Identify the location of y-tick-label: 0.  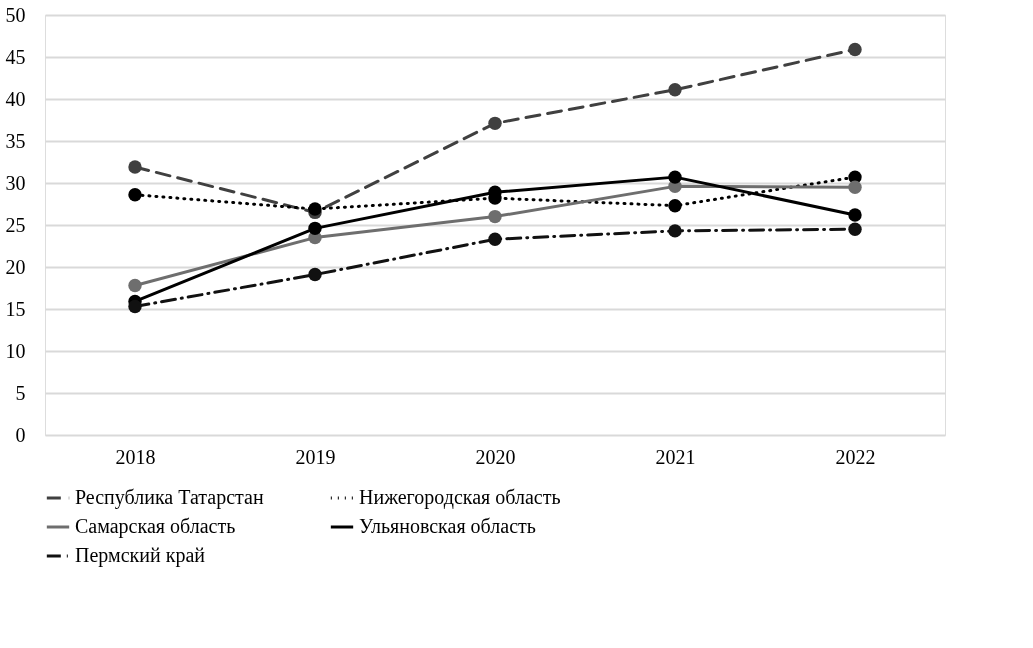
(20, 434).